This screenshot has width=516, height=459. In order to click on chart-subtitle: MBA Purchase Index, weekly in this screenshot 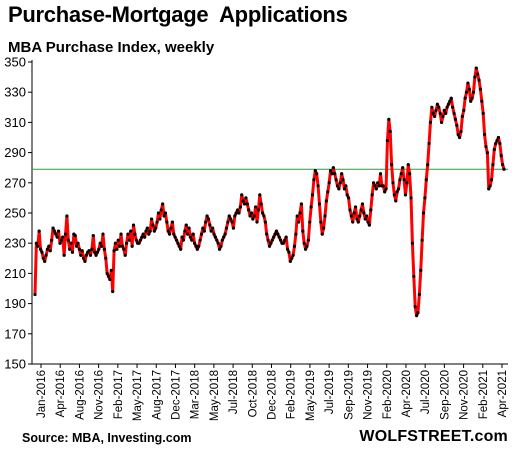, I will do `click(111, 47)`.